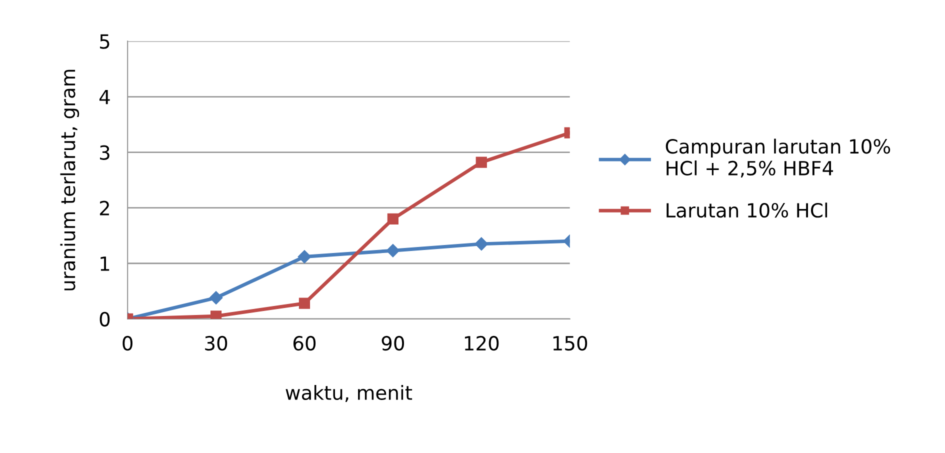  What do you see at coordinates (105, 41) in the screenshot?
I see `y-tick-label: 5` at bounding box center [105, 41].